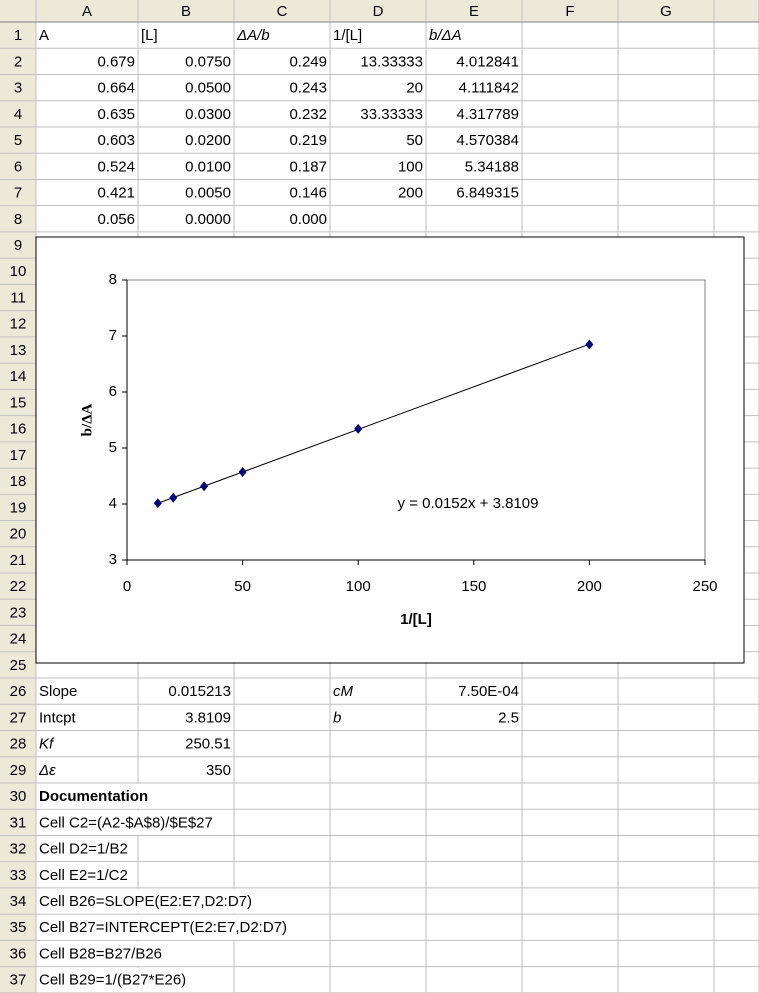 The image size is (759, 993). Describe the element at coordinates (18, 875) in the screenshot. I see `row-number: 33` at that location.